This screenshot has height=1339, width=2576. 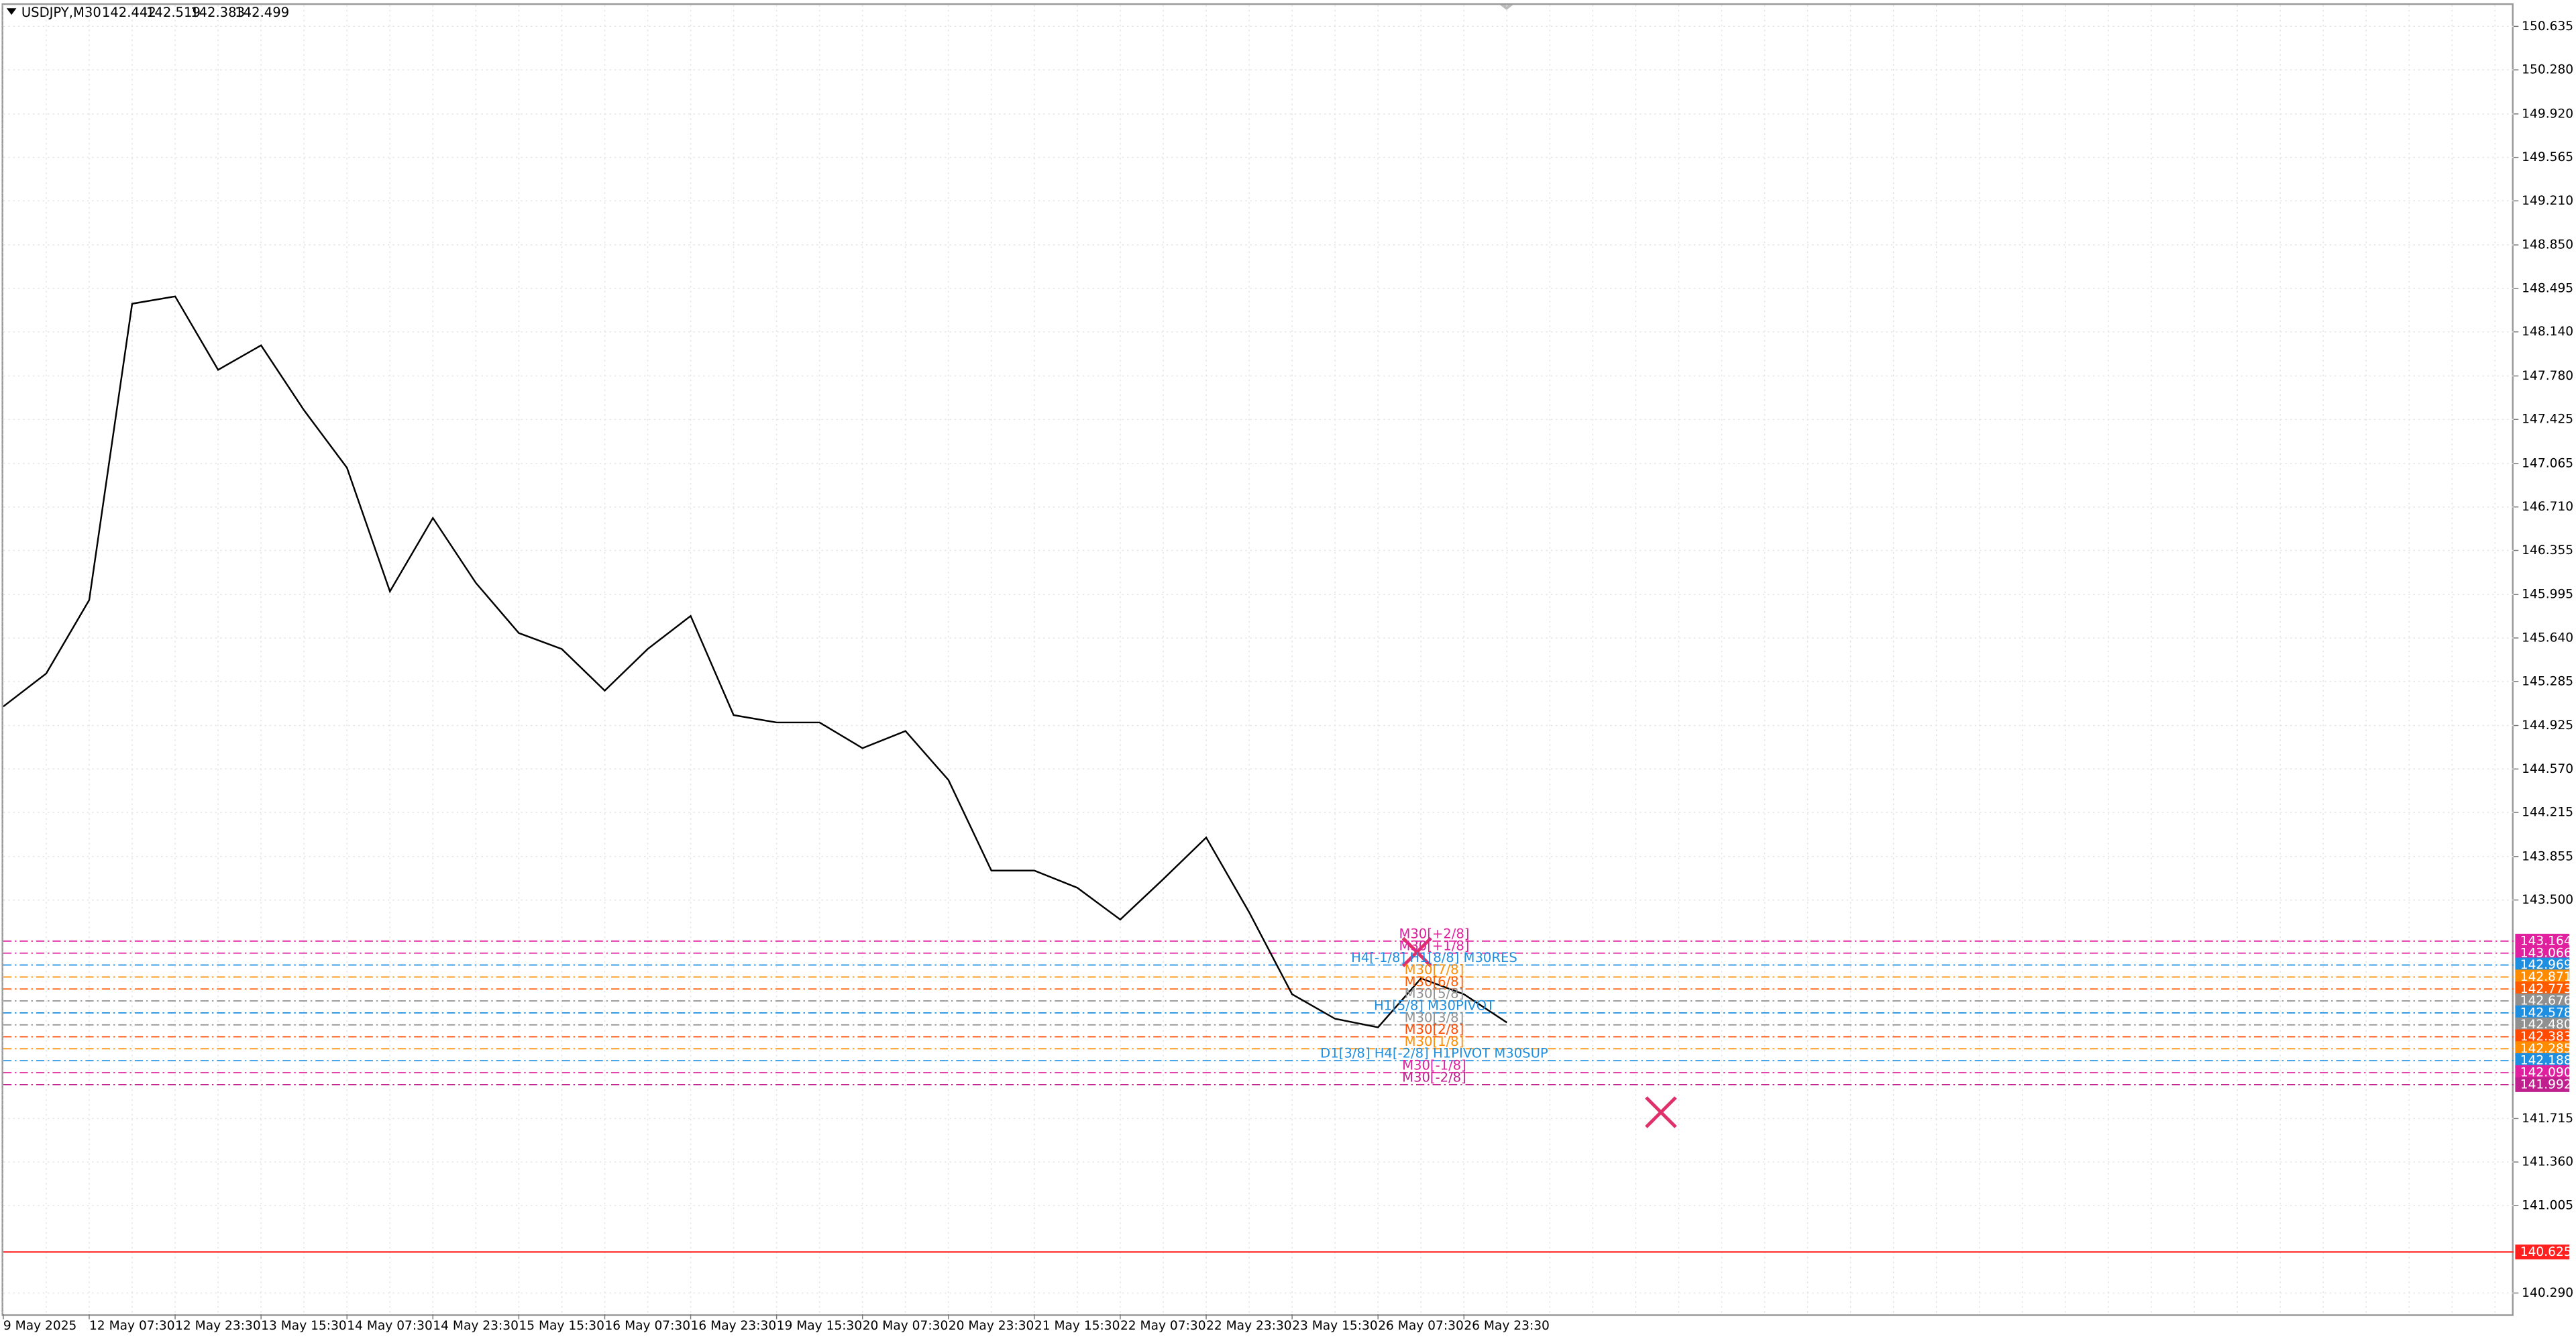 I want to click on level-price-label: 142.285, so click(x=2546, y=1049).